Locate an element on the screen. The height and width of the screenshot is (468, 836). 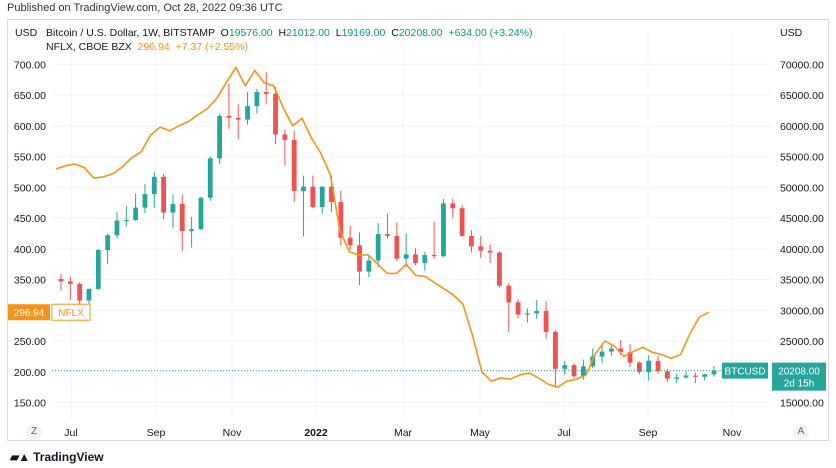
nflx-value: 296.94 is located at coordinates (153, 47).